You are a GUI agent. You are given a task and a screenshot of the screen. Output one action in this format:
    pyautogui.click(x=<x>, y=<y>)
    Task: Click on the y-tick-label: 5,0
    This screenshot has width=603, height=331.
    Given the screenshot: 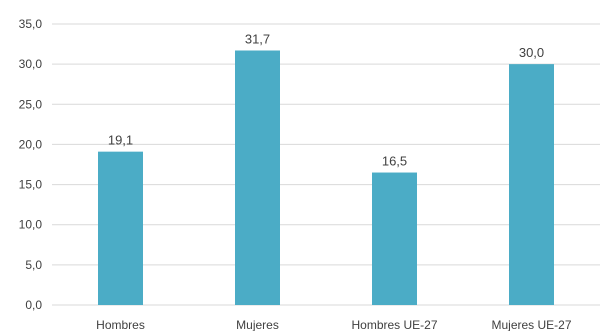 What is the action you would take?
    pyautogui.click(x=33, y=265)
    